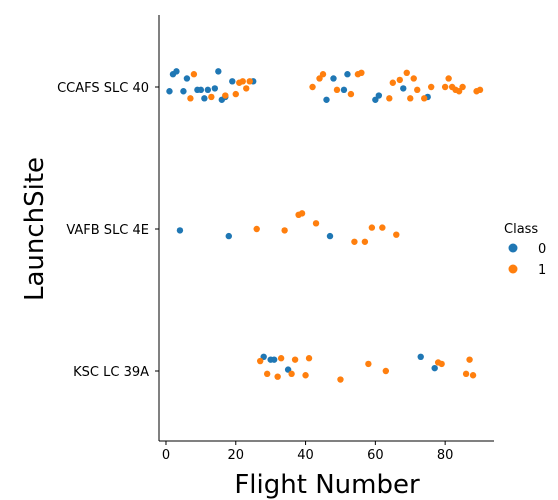 This screenshot has width=558, height=500. Describe the element at coordinates (327, 485) in the screenshot. I see `x-axis-title: Flight Number` at that location.